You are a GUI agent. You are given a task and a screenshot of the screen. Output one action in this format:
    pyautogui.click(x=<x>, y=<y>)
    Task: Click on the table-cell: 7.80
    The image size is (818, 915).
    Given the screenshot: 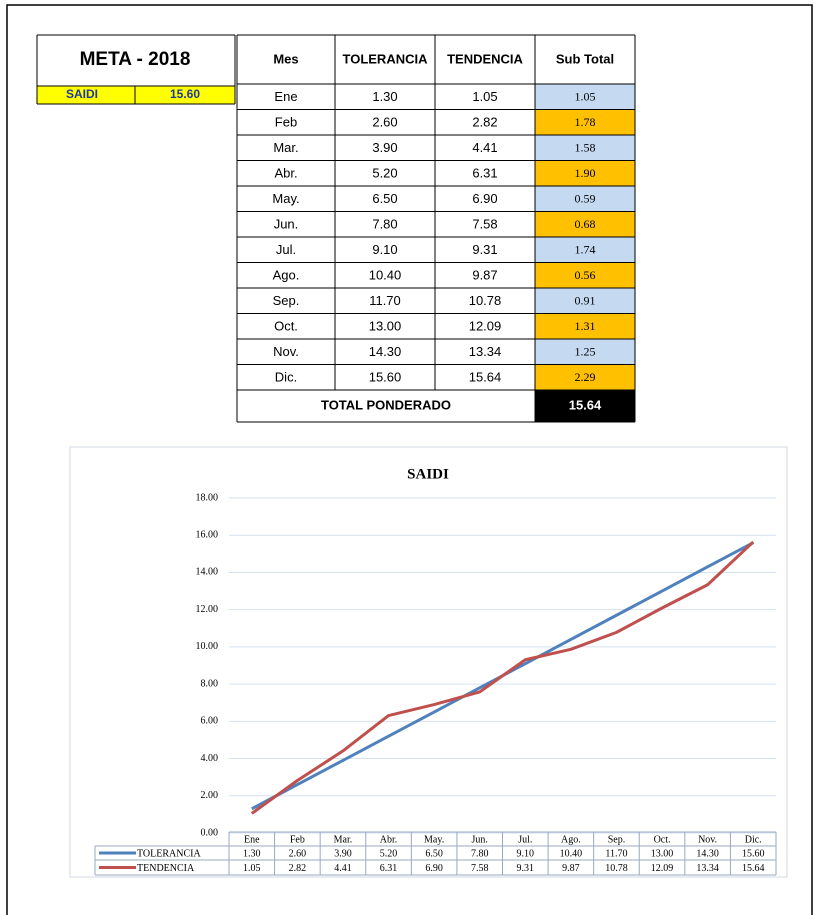 What is the action you would take?
    pyautogui.click(x=384, y=224)
    